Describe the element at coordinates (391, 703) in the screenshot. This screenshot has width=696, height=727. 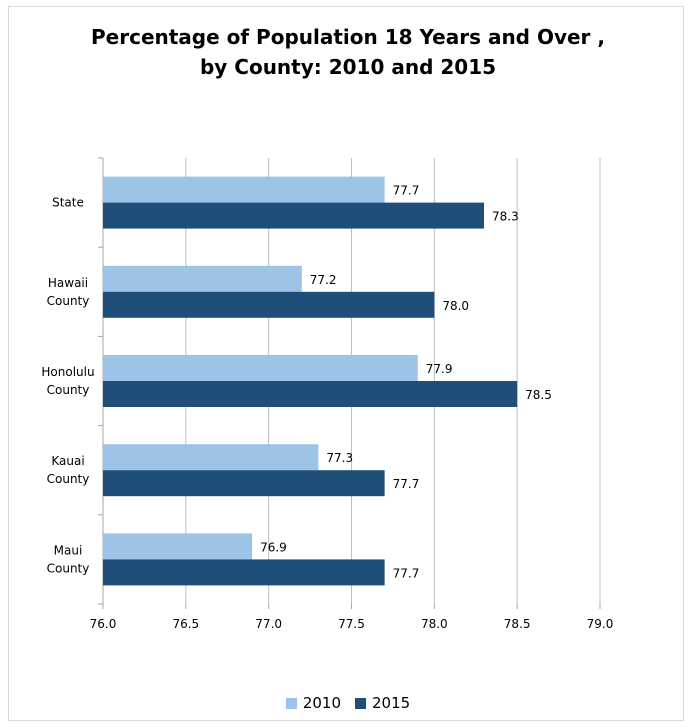
I see `legend-label-2015: 2015` at that location.